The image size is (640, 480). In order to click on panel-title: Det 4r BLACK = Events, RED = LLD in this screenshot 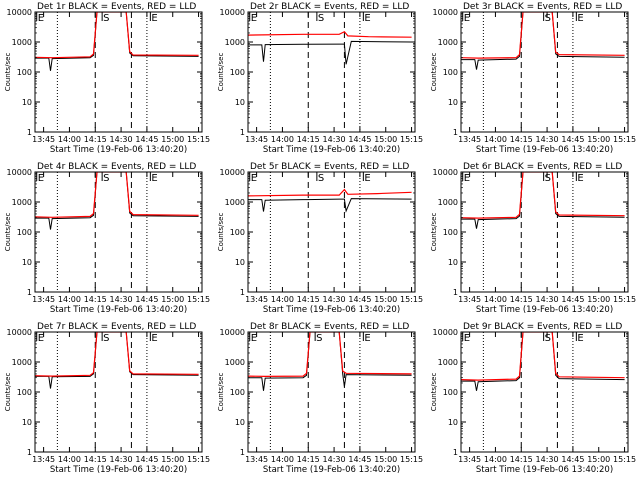, I will do `click(116, 167)`.